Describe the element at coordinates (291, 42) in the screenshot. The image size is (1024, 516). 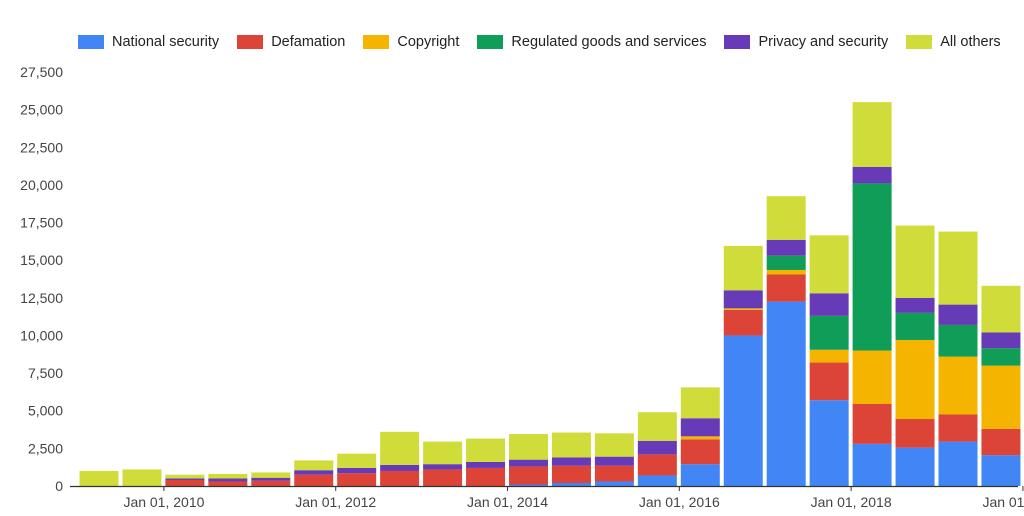
I see `legend-item-defamation: Defamation` at that location.